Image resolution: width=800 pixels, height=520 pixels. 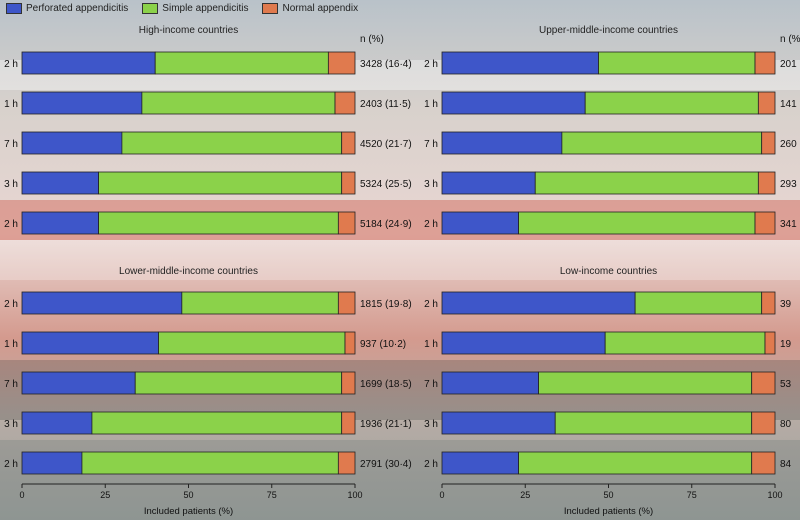 I want to click on n-value: 293, so click(x=788, y=184).